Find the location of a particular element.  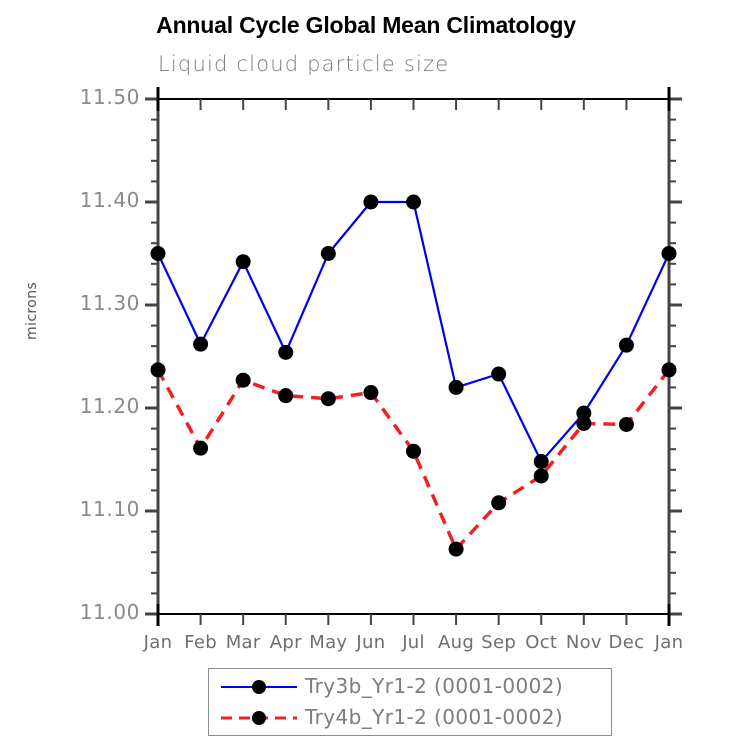

x-tick-label: Dec is located at coordinates (626, 642).